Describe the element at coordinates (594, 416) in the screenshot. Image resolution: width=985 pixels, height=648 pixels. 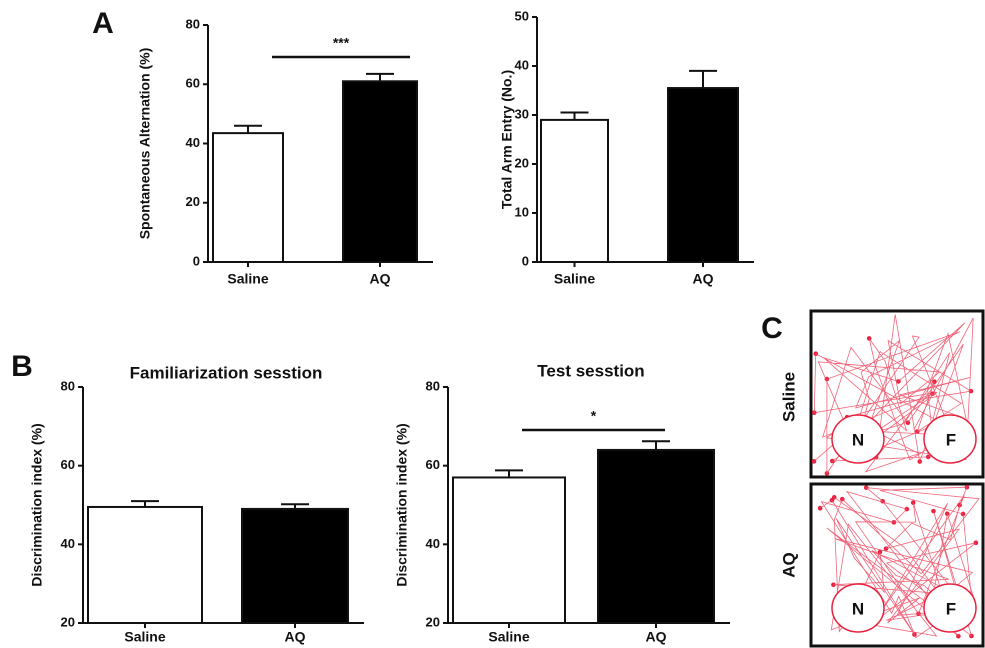
I see `significance-label: *` at that location.